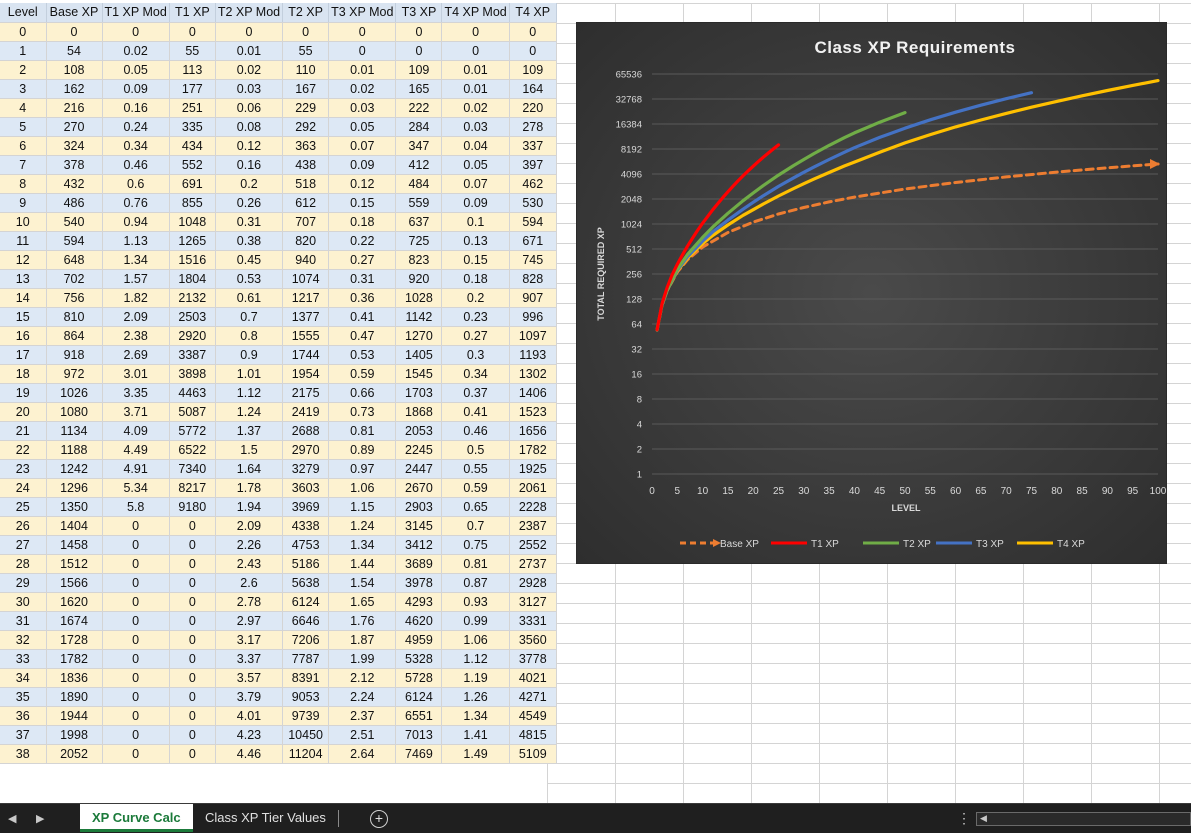 The image size is (1191, 833). I want to click on table-cell: 0.8, so click(249, 336).